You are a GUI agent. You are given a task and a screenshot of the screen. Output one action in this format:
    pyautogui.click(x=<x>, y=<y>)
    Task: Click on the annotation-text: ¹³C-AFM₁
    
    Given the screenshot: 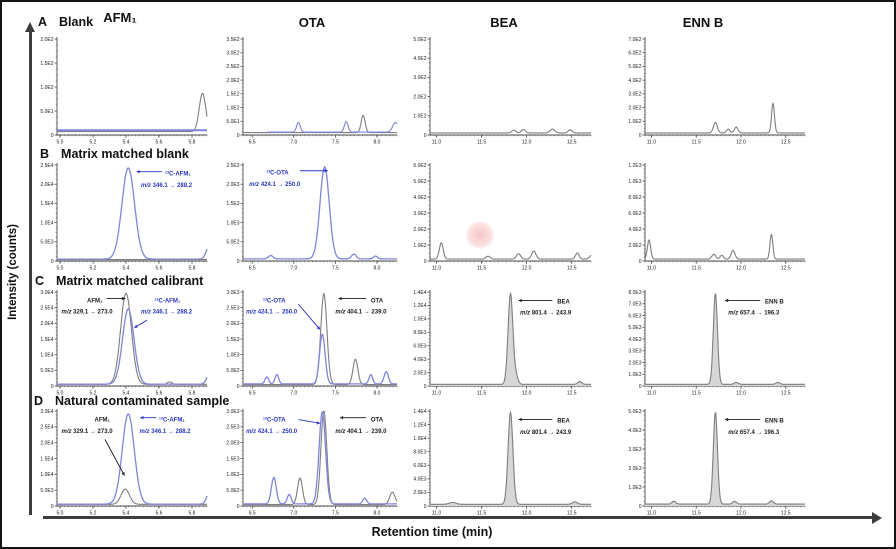 What is the action you would take?
    pyautogui.click(x=178, y=174)
    